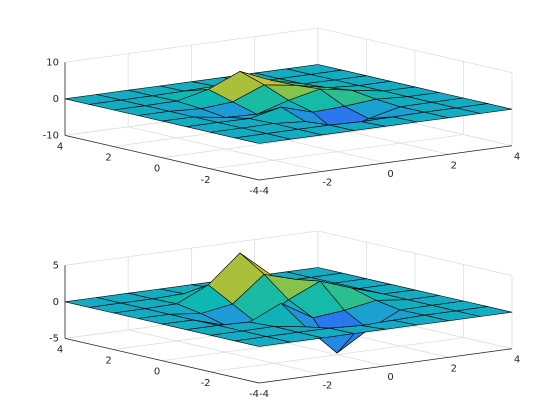 Image resolution: width=560 pixels, height=420 pixels. What do you see at coordinates (54, 338) in the screenshot?
I see `z-tick-label: -5` at bounding box center [54, 338].